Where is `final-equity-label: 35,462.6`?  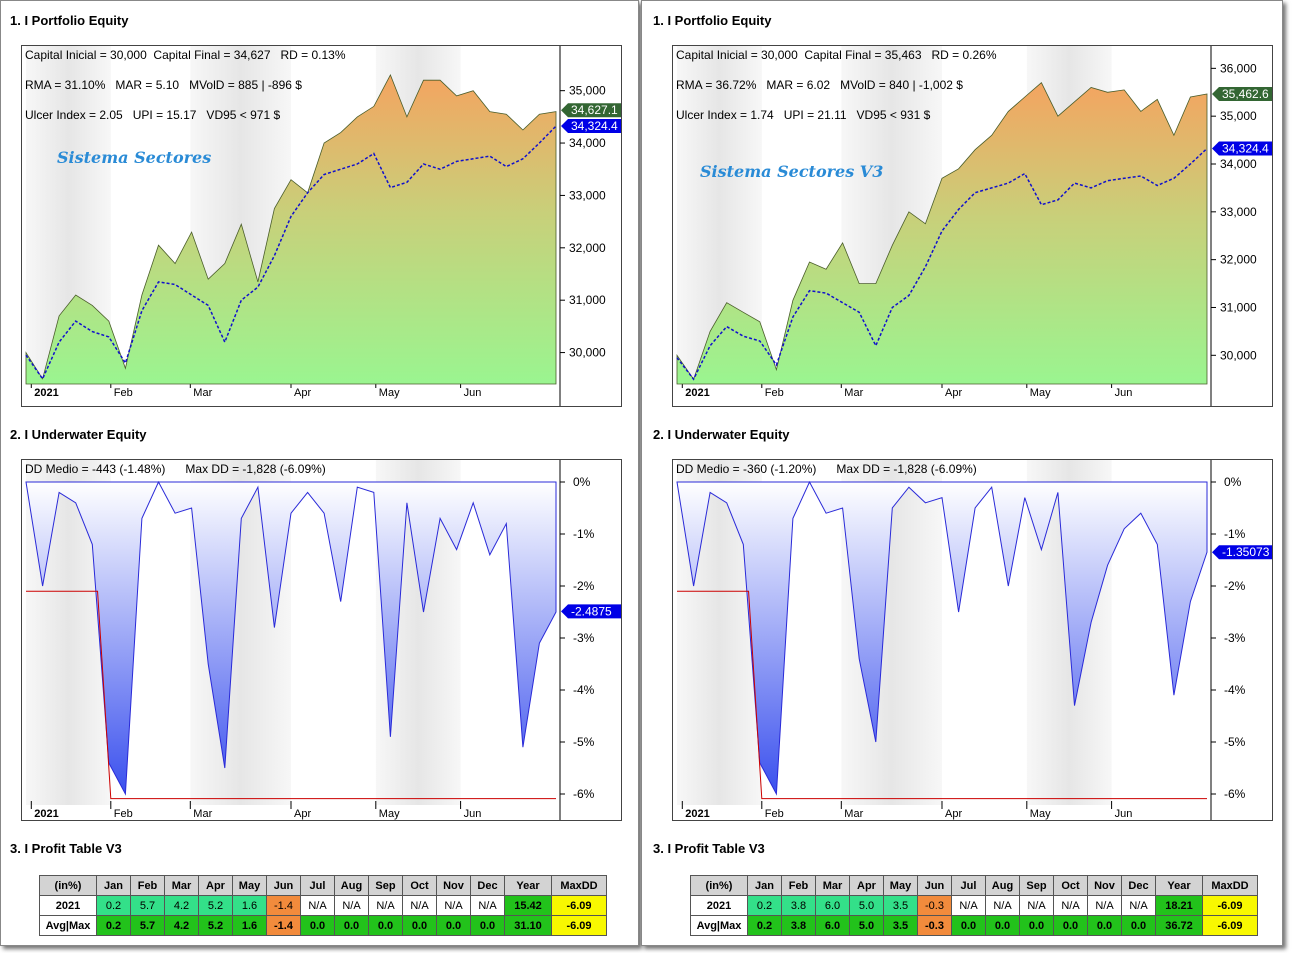
final-equity-label: 35,462.6 is located at coordinates (1245, 94).